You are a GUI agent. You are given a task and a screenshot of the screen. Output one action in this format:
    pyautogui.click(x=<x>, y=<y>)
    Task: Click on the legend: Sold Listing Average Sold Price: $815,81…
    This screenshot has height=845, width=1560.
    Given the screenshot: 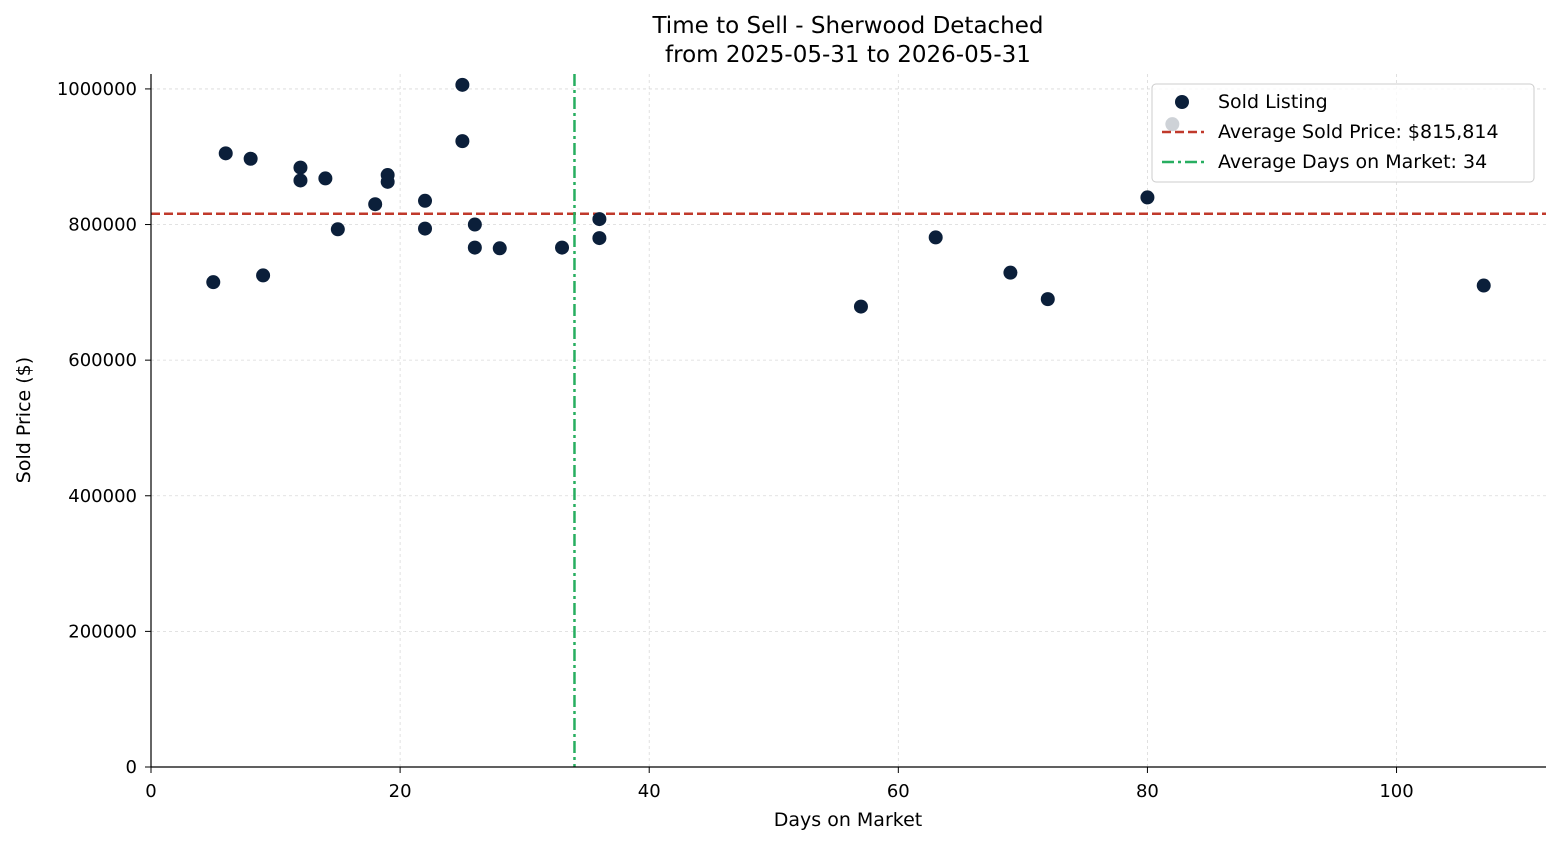 What is the action you would take?
    pyautogui.click(x=1343, y=133)
    